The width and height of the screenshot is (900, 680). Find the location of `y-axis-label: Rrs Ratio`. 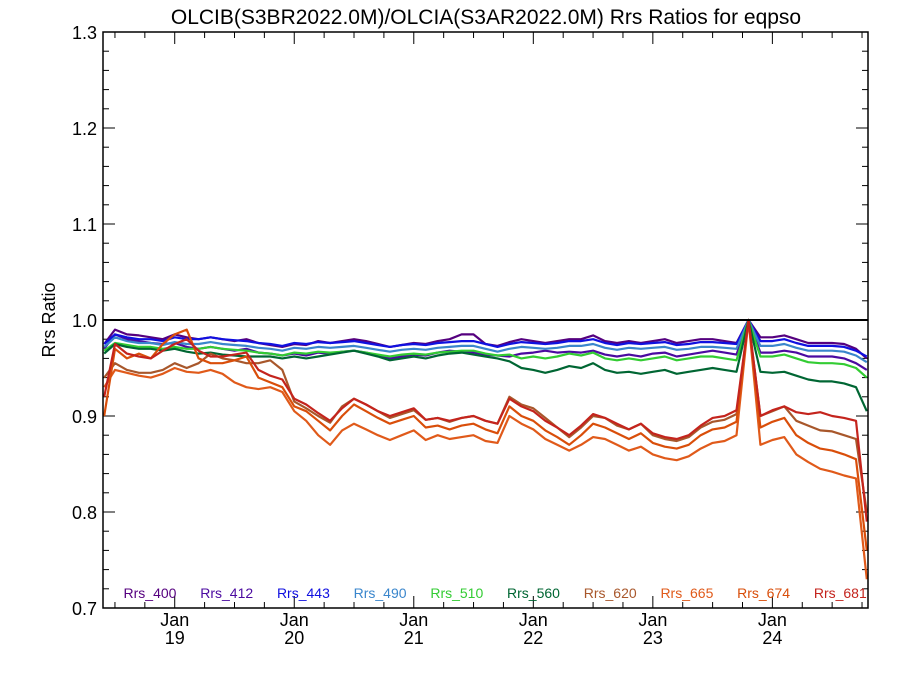

y-axis-label: Rrs Ratio is located at coordinates (49, 319).